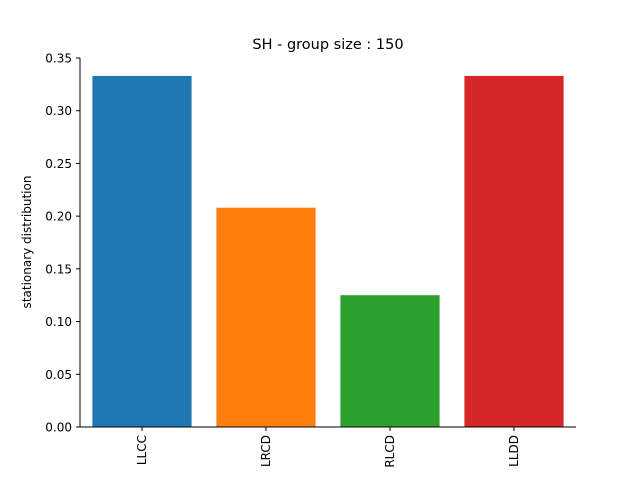 The image size is (640, 484). Describe the element at coordinates (58, 428) in the screenshot. I see `y-tick-label: 0.00` at that location.